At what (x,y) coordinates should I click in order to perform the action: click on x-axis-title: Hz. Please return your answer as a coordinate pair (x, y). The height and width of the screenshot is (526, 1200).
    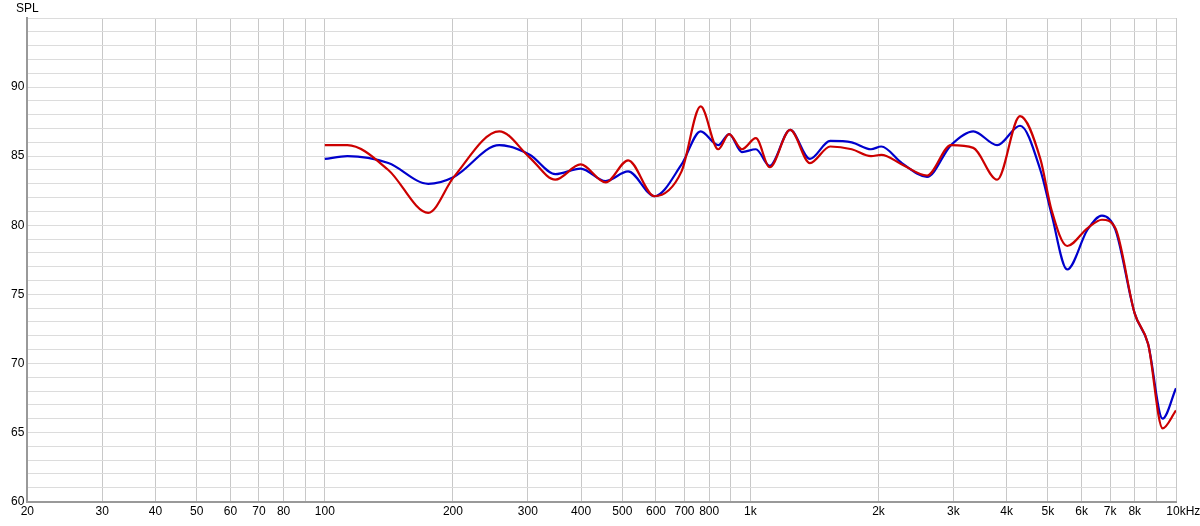
    Looking at the image, I should click on (1192, 510).